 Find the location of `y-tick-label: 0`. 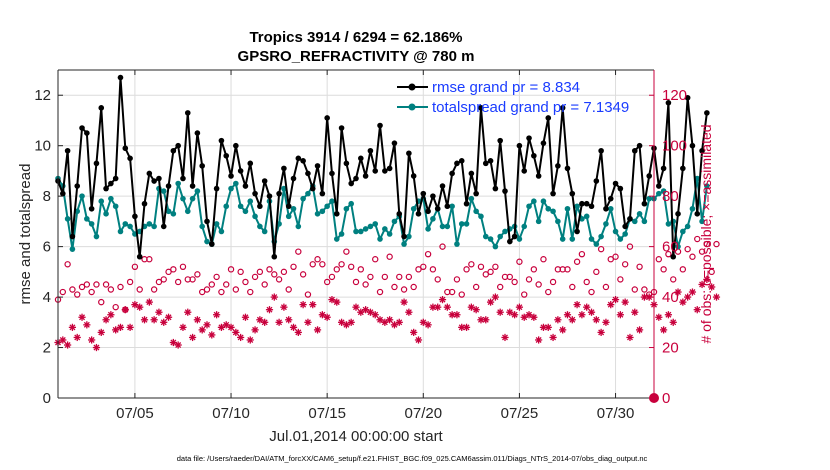

y-tick-label: 0 is located at coordinates (47, 398).